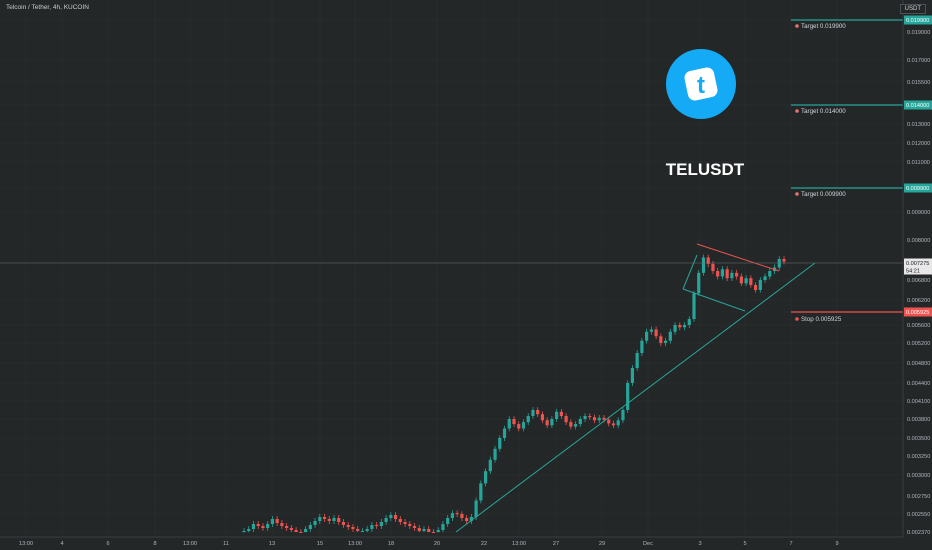 This screenshot has height=550, width=932. I want to click on price-tag-label: 0.007275, so click(917, 264).